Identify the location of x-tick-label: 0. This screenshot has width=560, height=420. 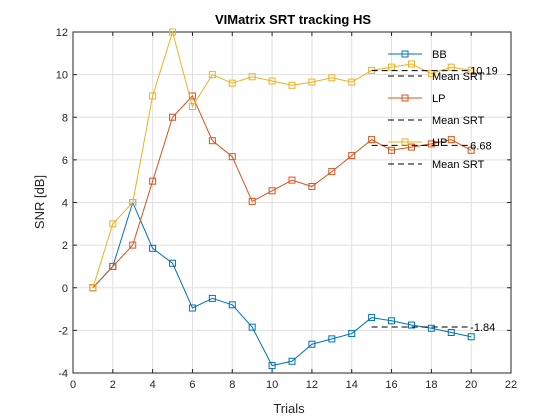
(73, 385).